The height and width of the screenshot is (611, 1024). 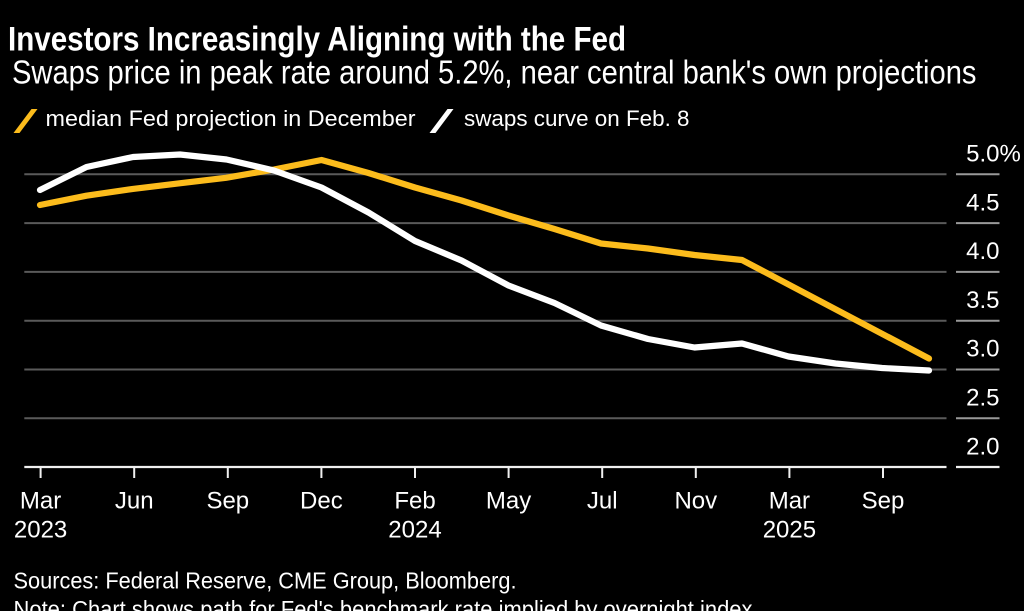 What do you see at coordinates (414, 501) in the screenshot?
I see `svg-text: Feb` at bounding box center [414, 501].